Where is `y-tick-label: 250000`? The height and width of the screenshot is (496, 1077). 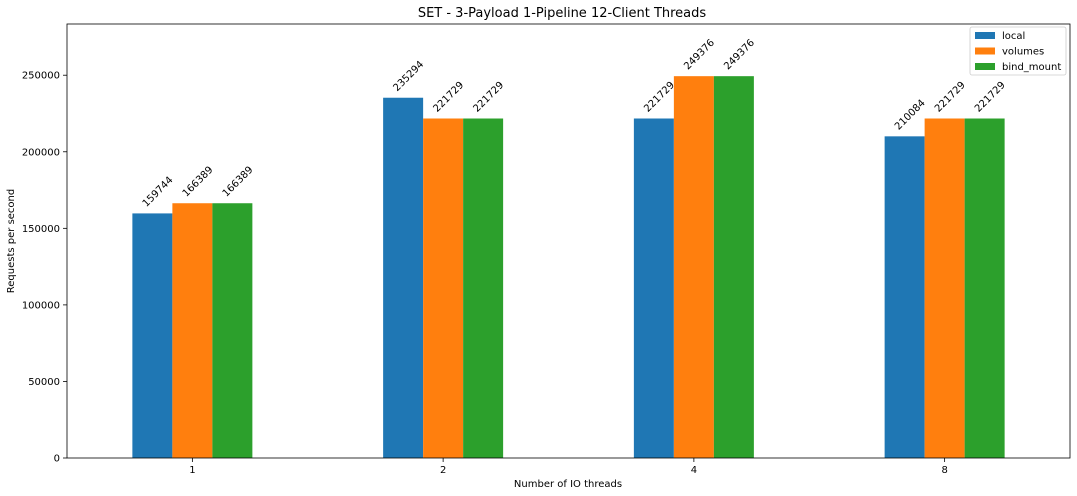 y-tick-label: 250000 is located at coordinates (41, 76).